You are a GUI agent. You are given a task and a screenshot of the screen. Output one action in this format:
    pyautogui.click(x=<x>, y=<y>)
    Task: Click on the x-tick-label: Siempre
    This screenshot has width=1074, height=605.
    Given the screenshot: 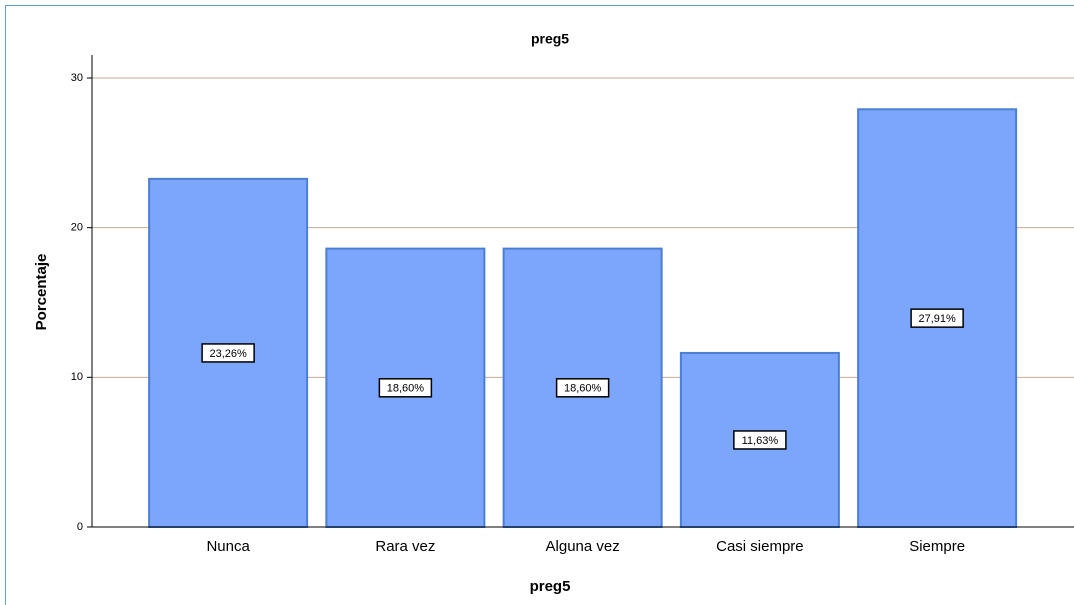 What is the action you would take?
    pyautogui.click(x=937, y=546)
    